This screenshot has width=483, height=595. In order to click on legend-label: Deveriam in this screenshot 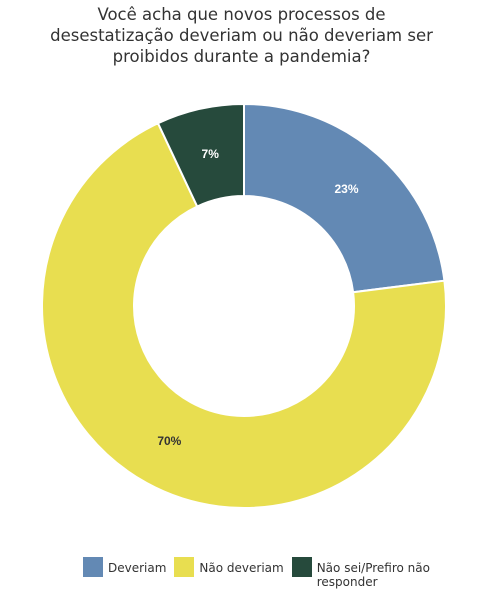, I will do `click(137, 568)`.